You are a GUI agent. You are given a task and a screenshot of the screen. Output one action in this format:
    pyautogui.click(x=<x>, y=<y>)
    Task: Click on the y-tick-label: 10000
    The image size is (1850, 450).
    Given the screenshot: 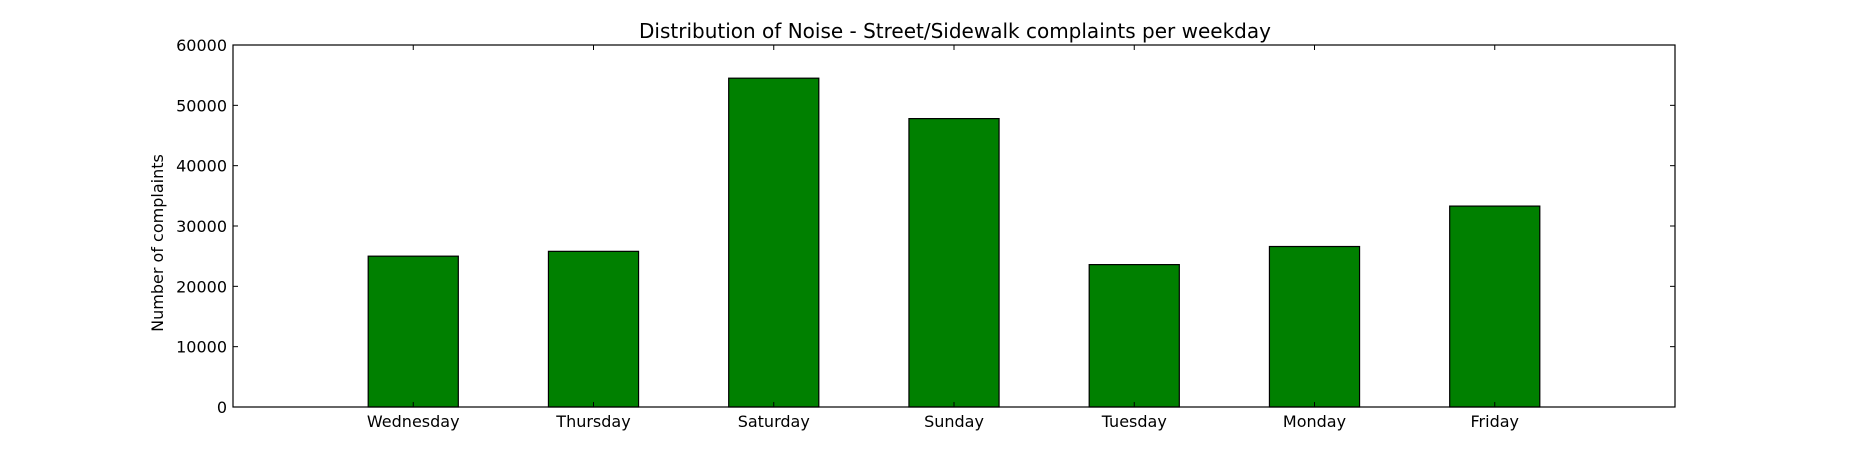 What is the action you would take?
    pyautogui.click(x=201, y=347)
    